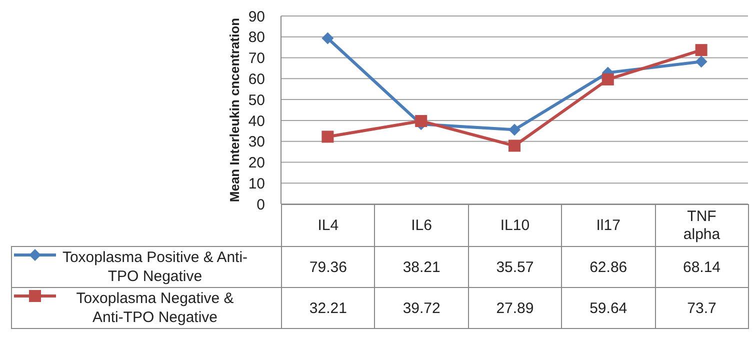  I want to click on x-tick-label: Il17, so click(608, 225).